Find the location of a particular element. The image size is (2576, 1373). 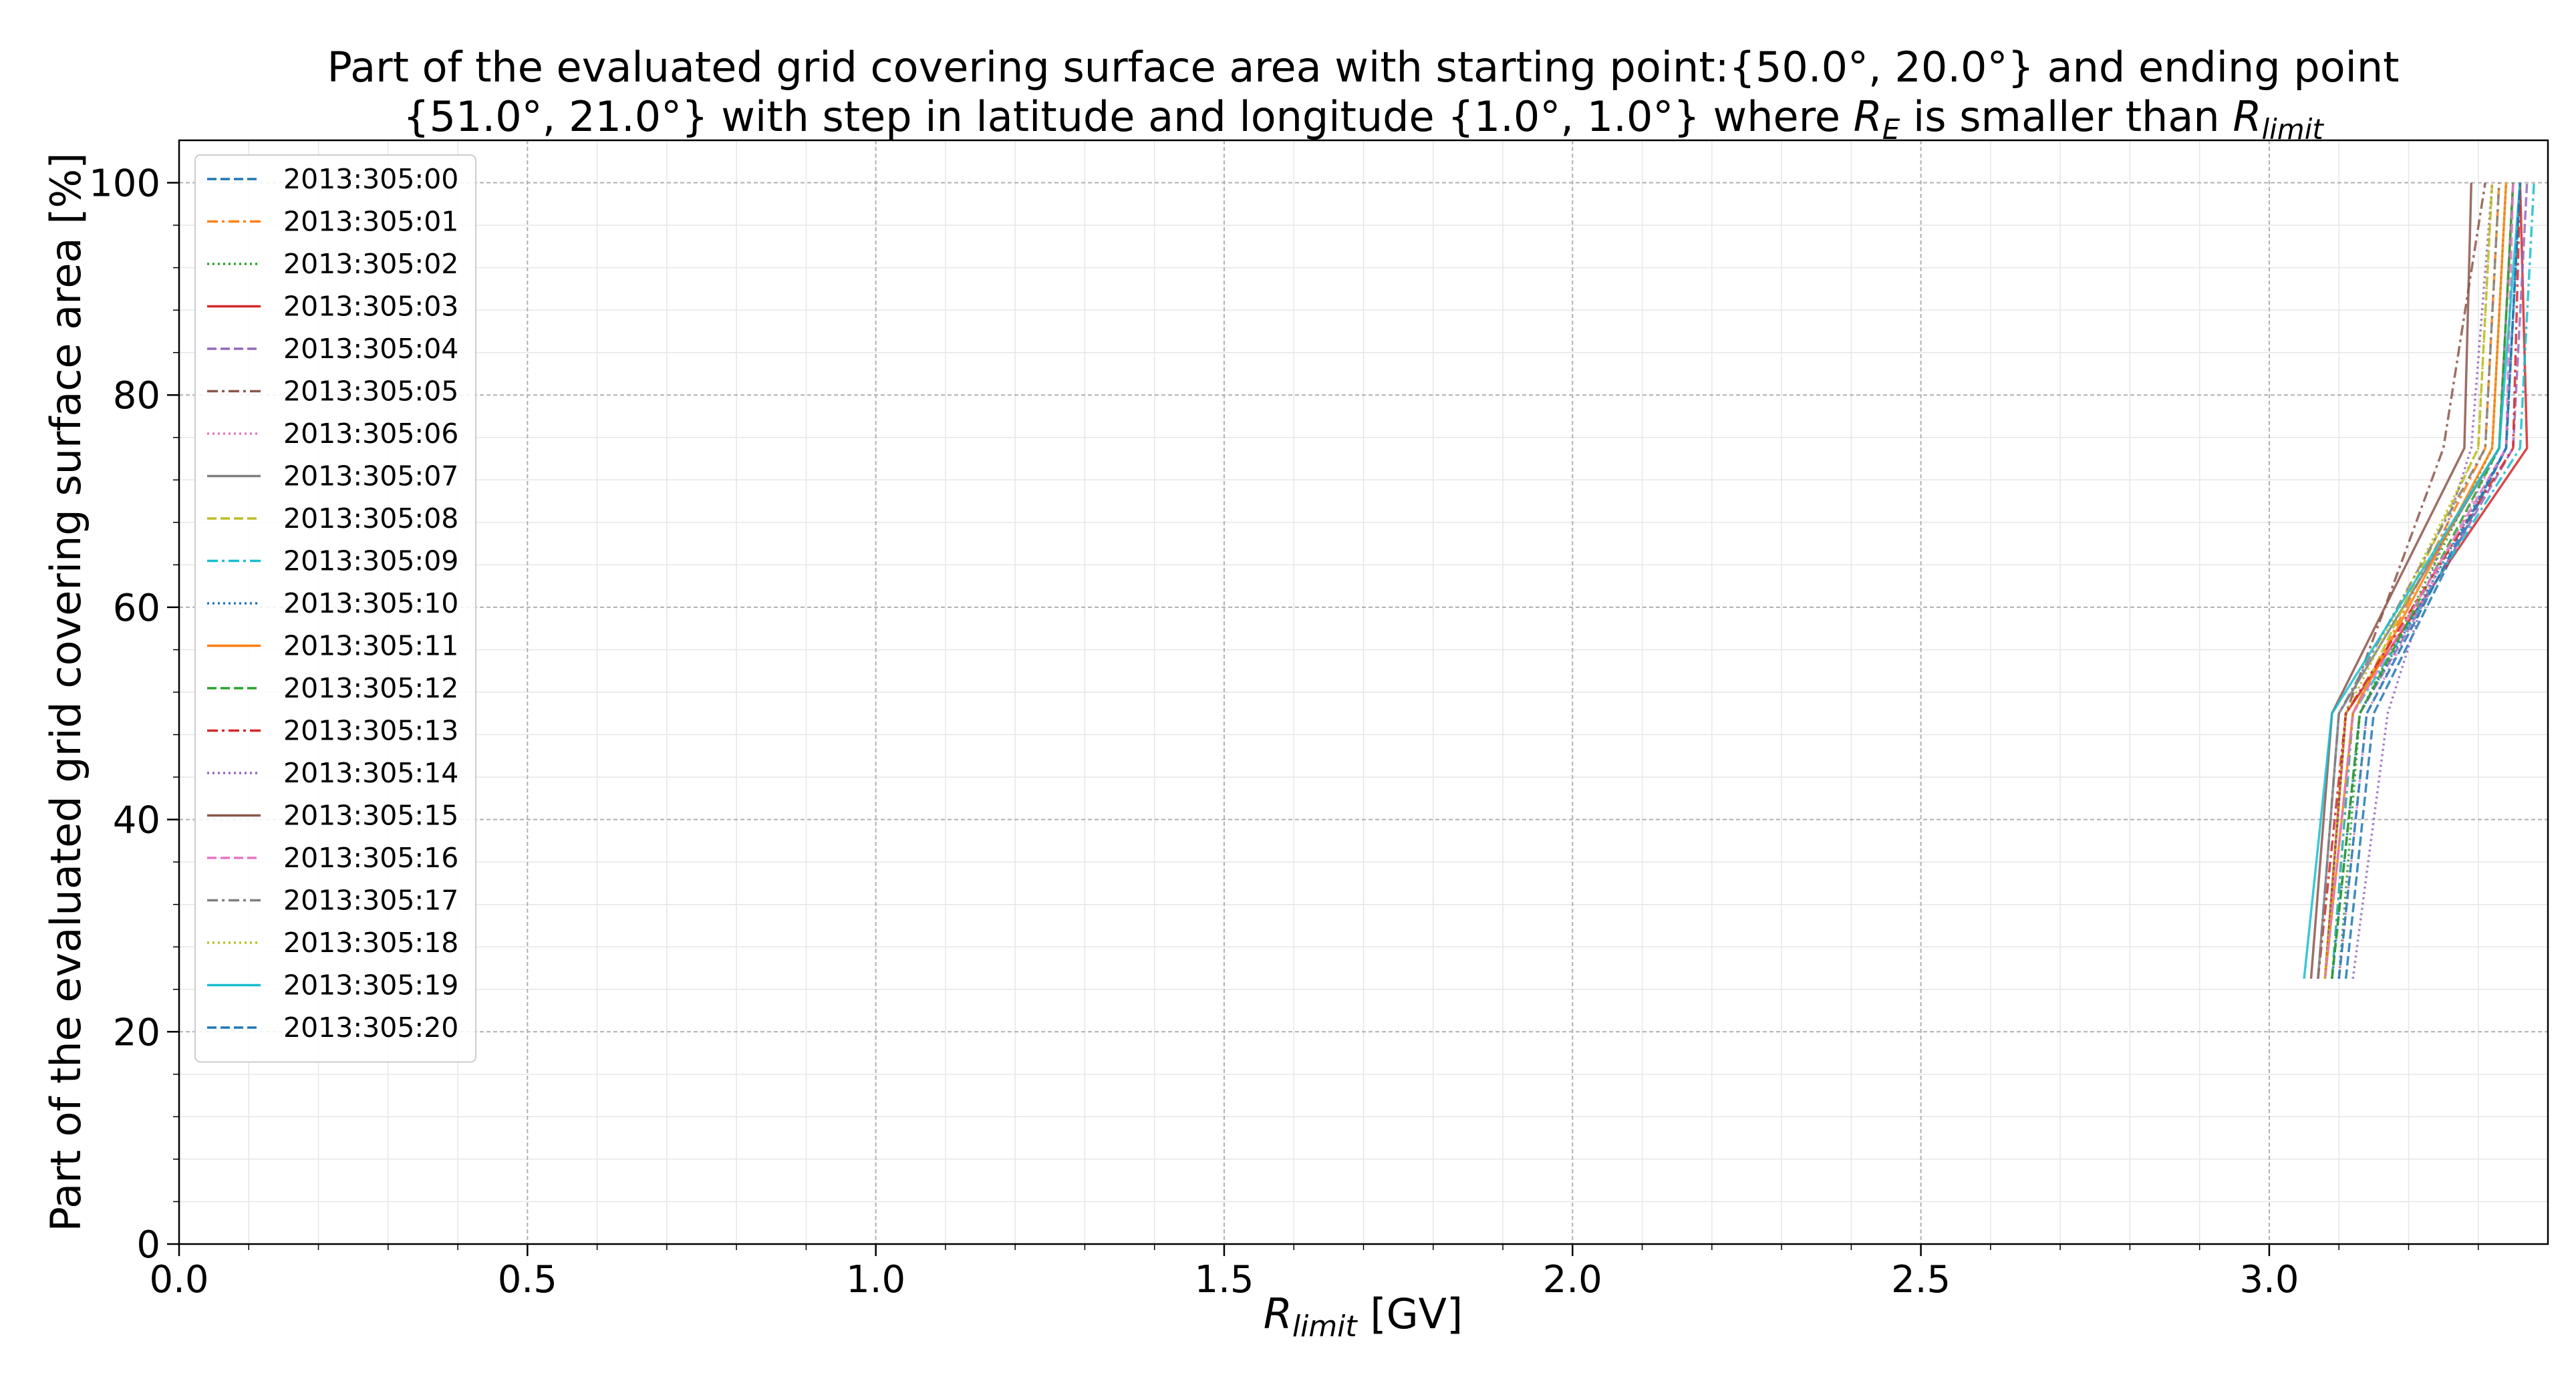

x-tick-label: 3.0 is located at coordinates (2269, 1280).